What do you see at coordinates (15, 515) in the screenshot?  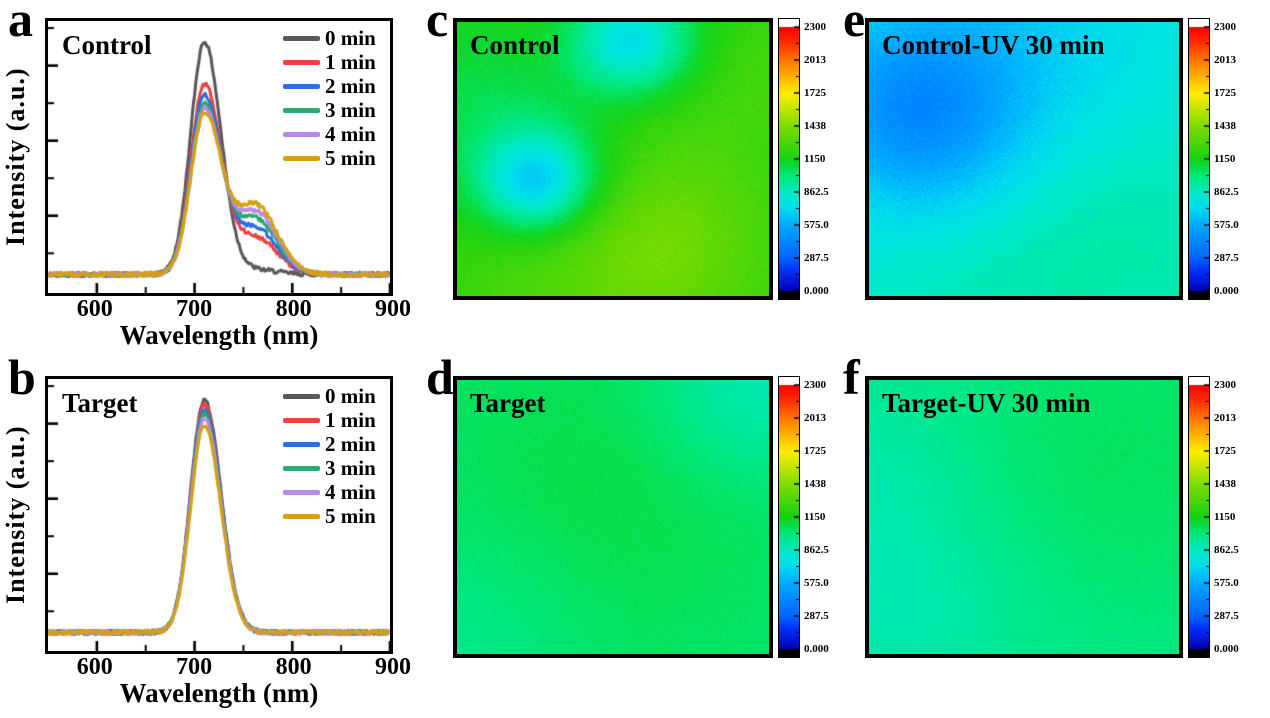 I see `y-axis-label-b: Intensity (a.u.)` at bounding box center [15, 515].